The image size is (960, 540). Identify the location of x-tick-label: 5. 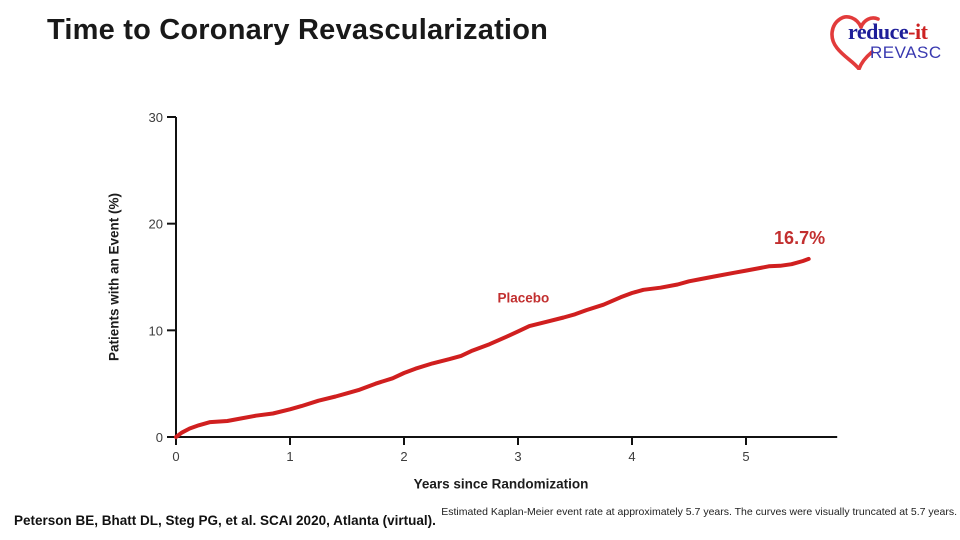
(745, 456).